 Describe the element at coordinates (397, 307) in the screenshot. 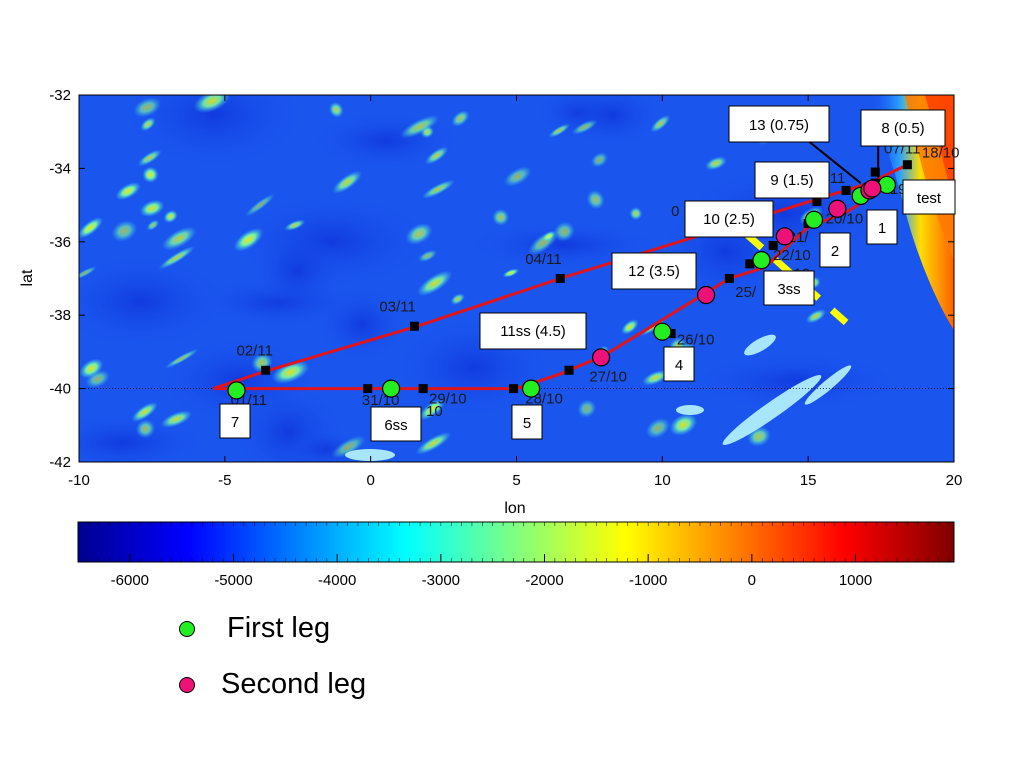

I see `date-label: 03/11` at that location.